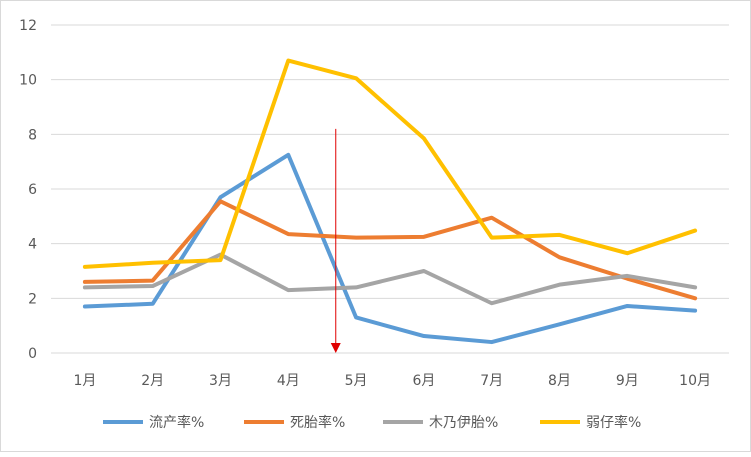  What do you see at coordinates (220, 381) in the screenshot?
I see `x-tick-label: 3月` at bounding box center [220, 381].